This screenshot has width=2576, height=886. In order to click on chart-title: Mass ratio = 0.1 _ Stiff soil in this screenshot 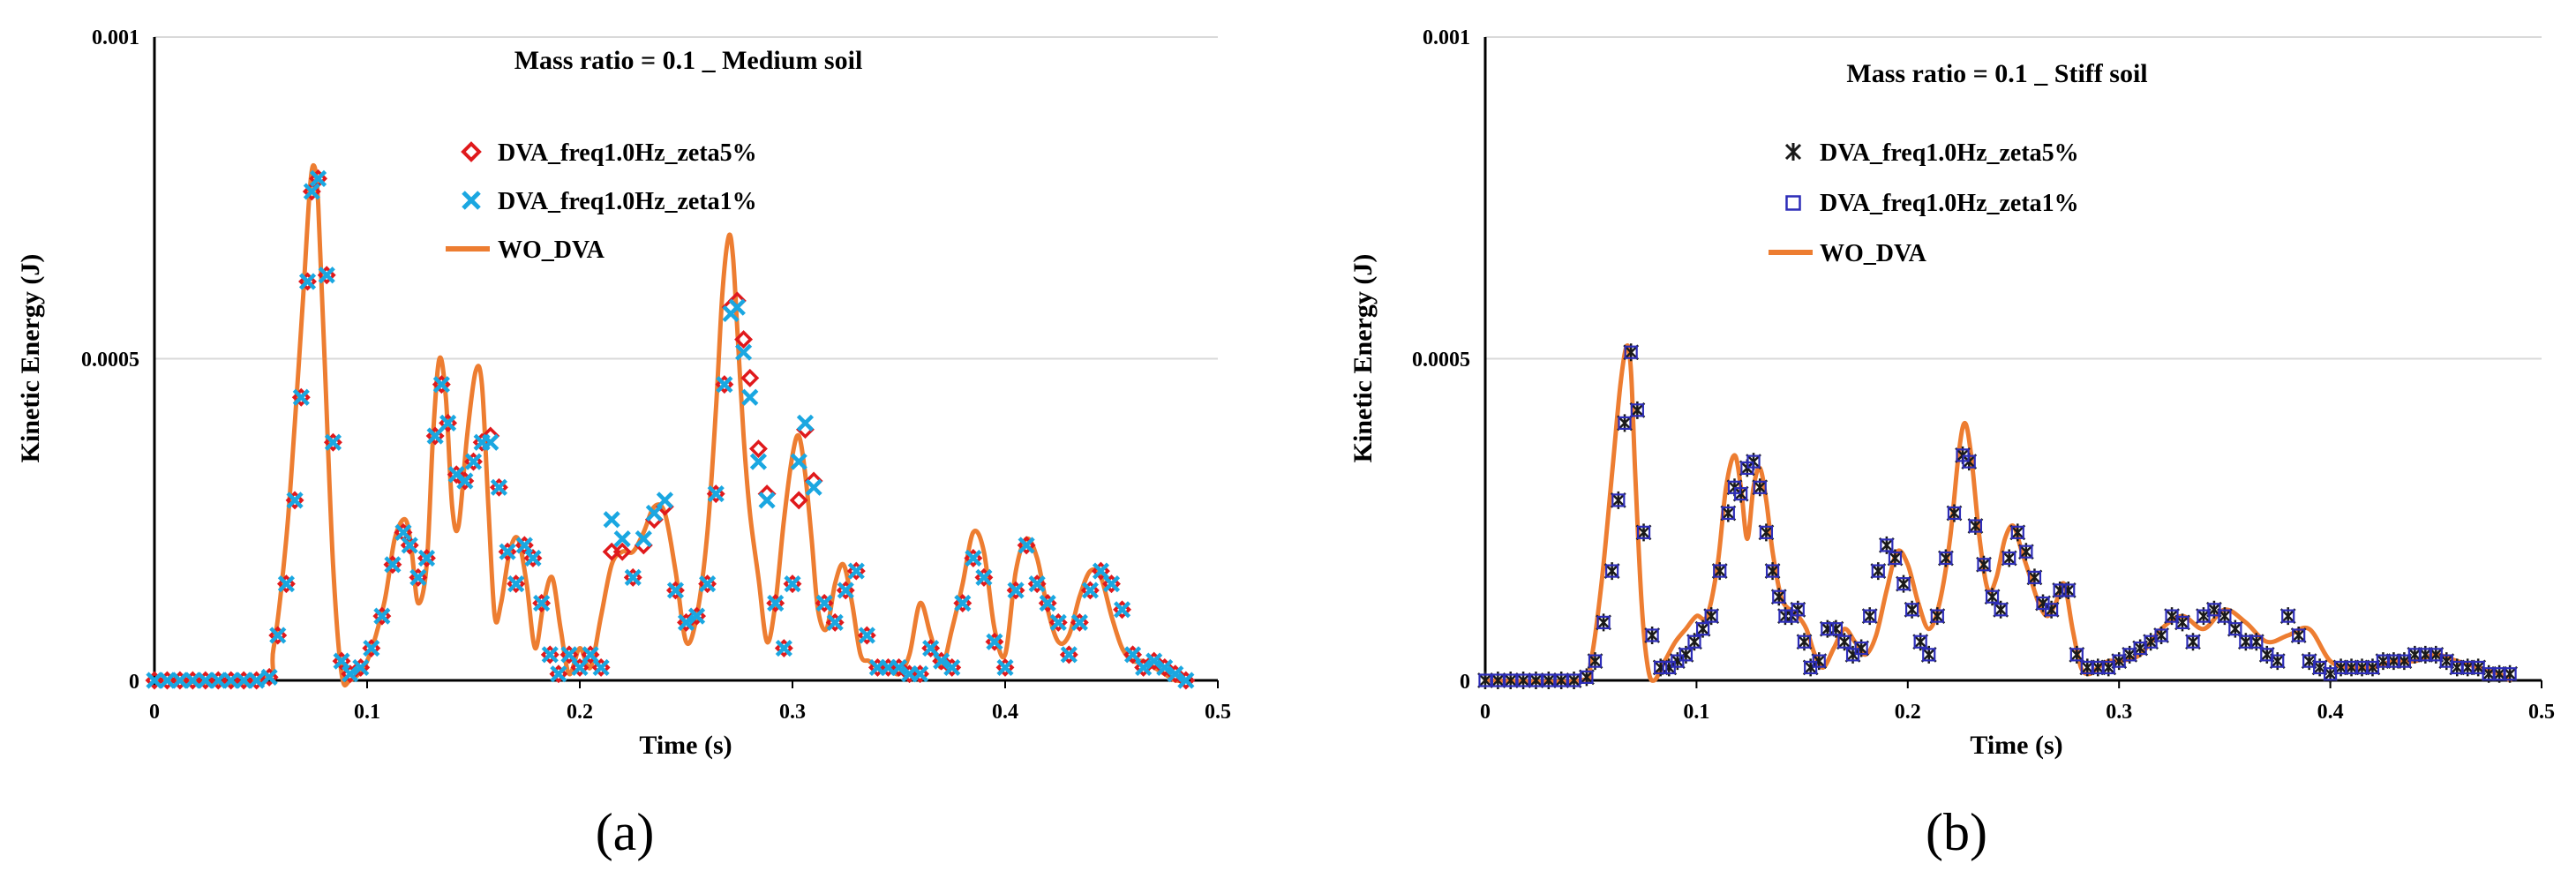, I will do `click(1996, 73)`.